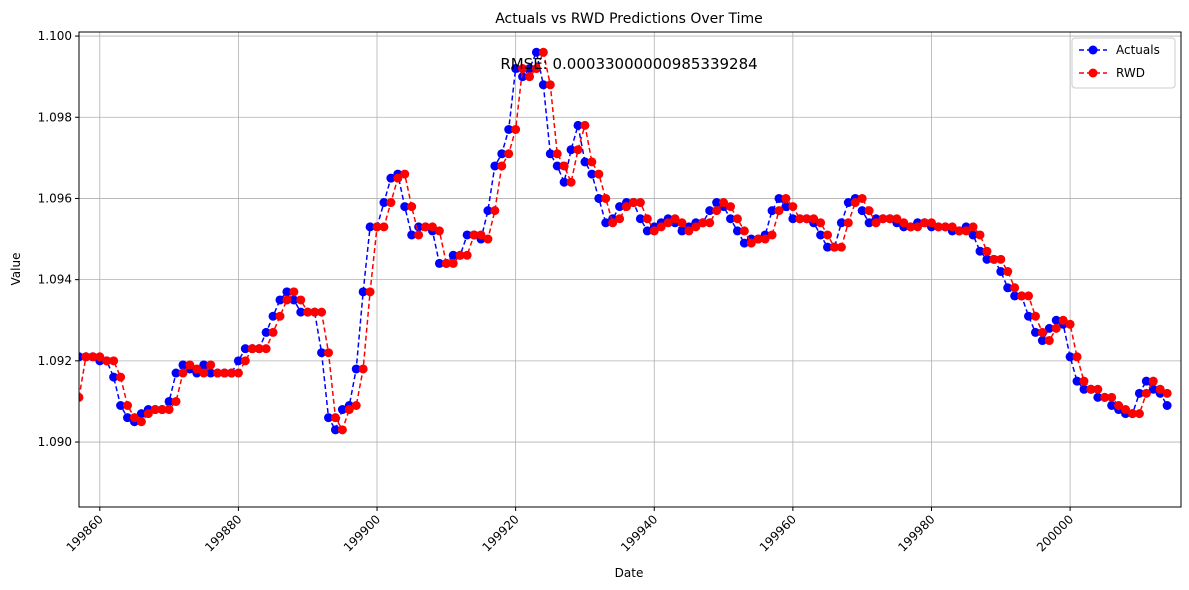 This screenshot has height=590, width=1189. What do you see at coordinates (1123, 63) in the screenshot?
I see `legend: Actuals RWD` at bounding box center [1123, 63].